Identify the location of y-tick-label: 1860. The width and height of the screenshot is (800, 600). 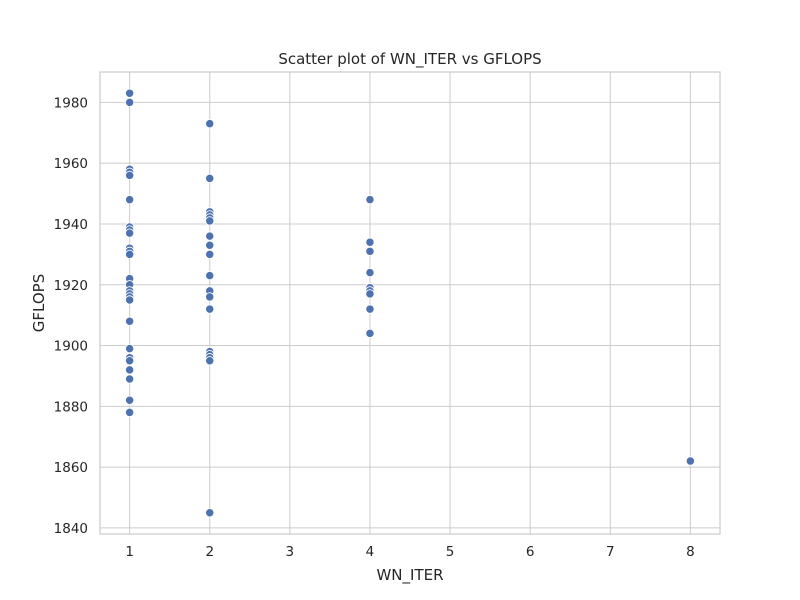
(71, 468).